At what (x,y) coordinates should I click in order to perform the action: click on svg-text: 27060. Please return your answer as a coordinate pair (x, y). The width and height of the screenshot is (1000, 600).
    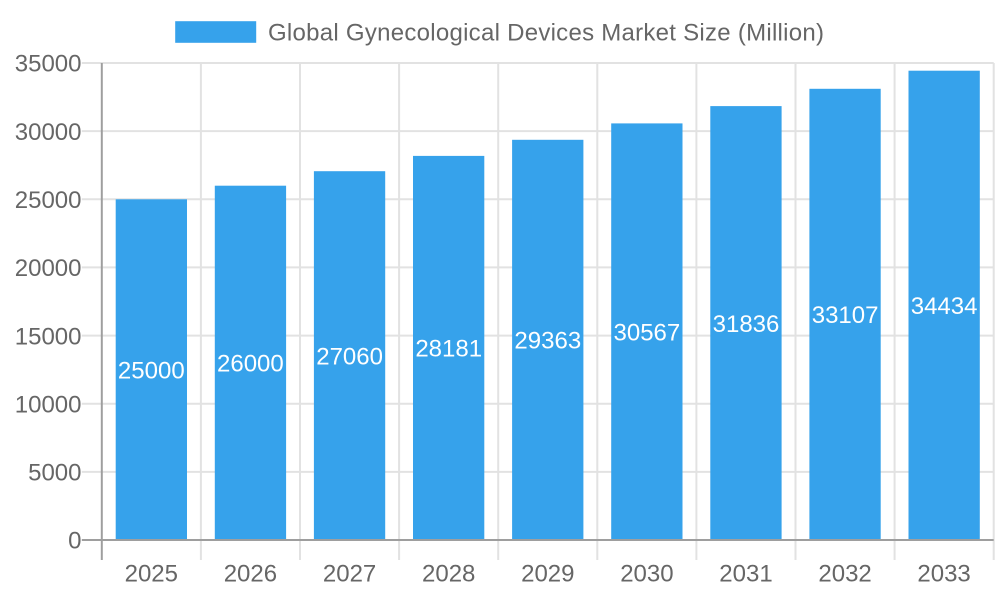
    Looking at the image, I should click on (349, 356).